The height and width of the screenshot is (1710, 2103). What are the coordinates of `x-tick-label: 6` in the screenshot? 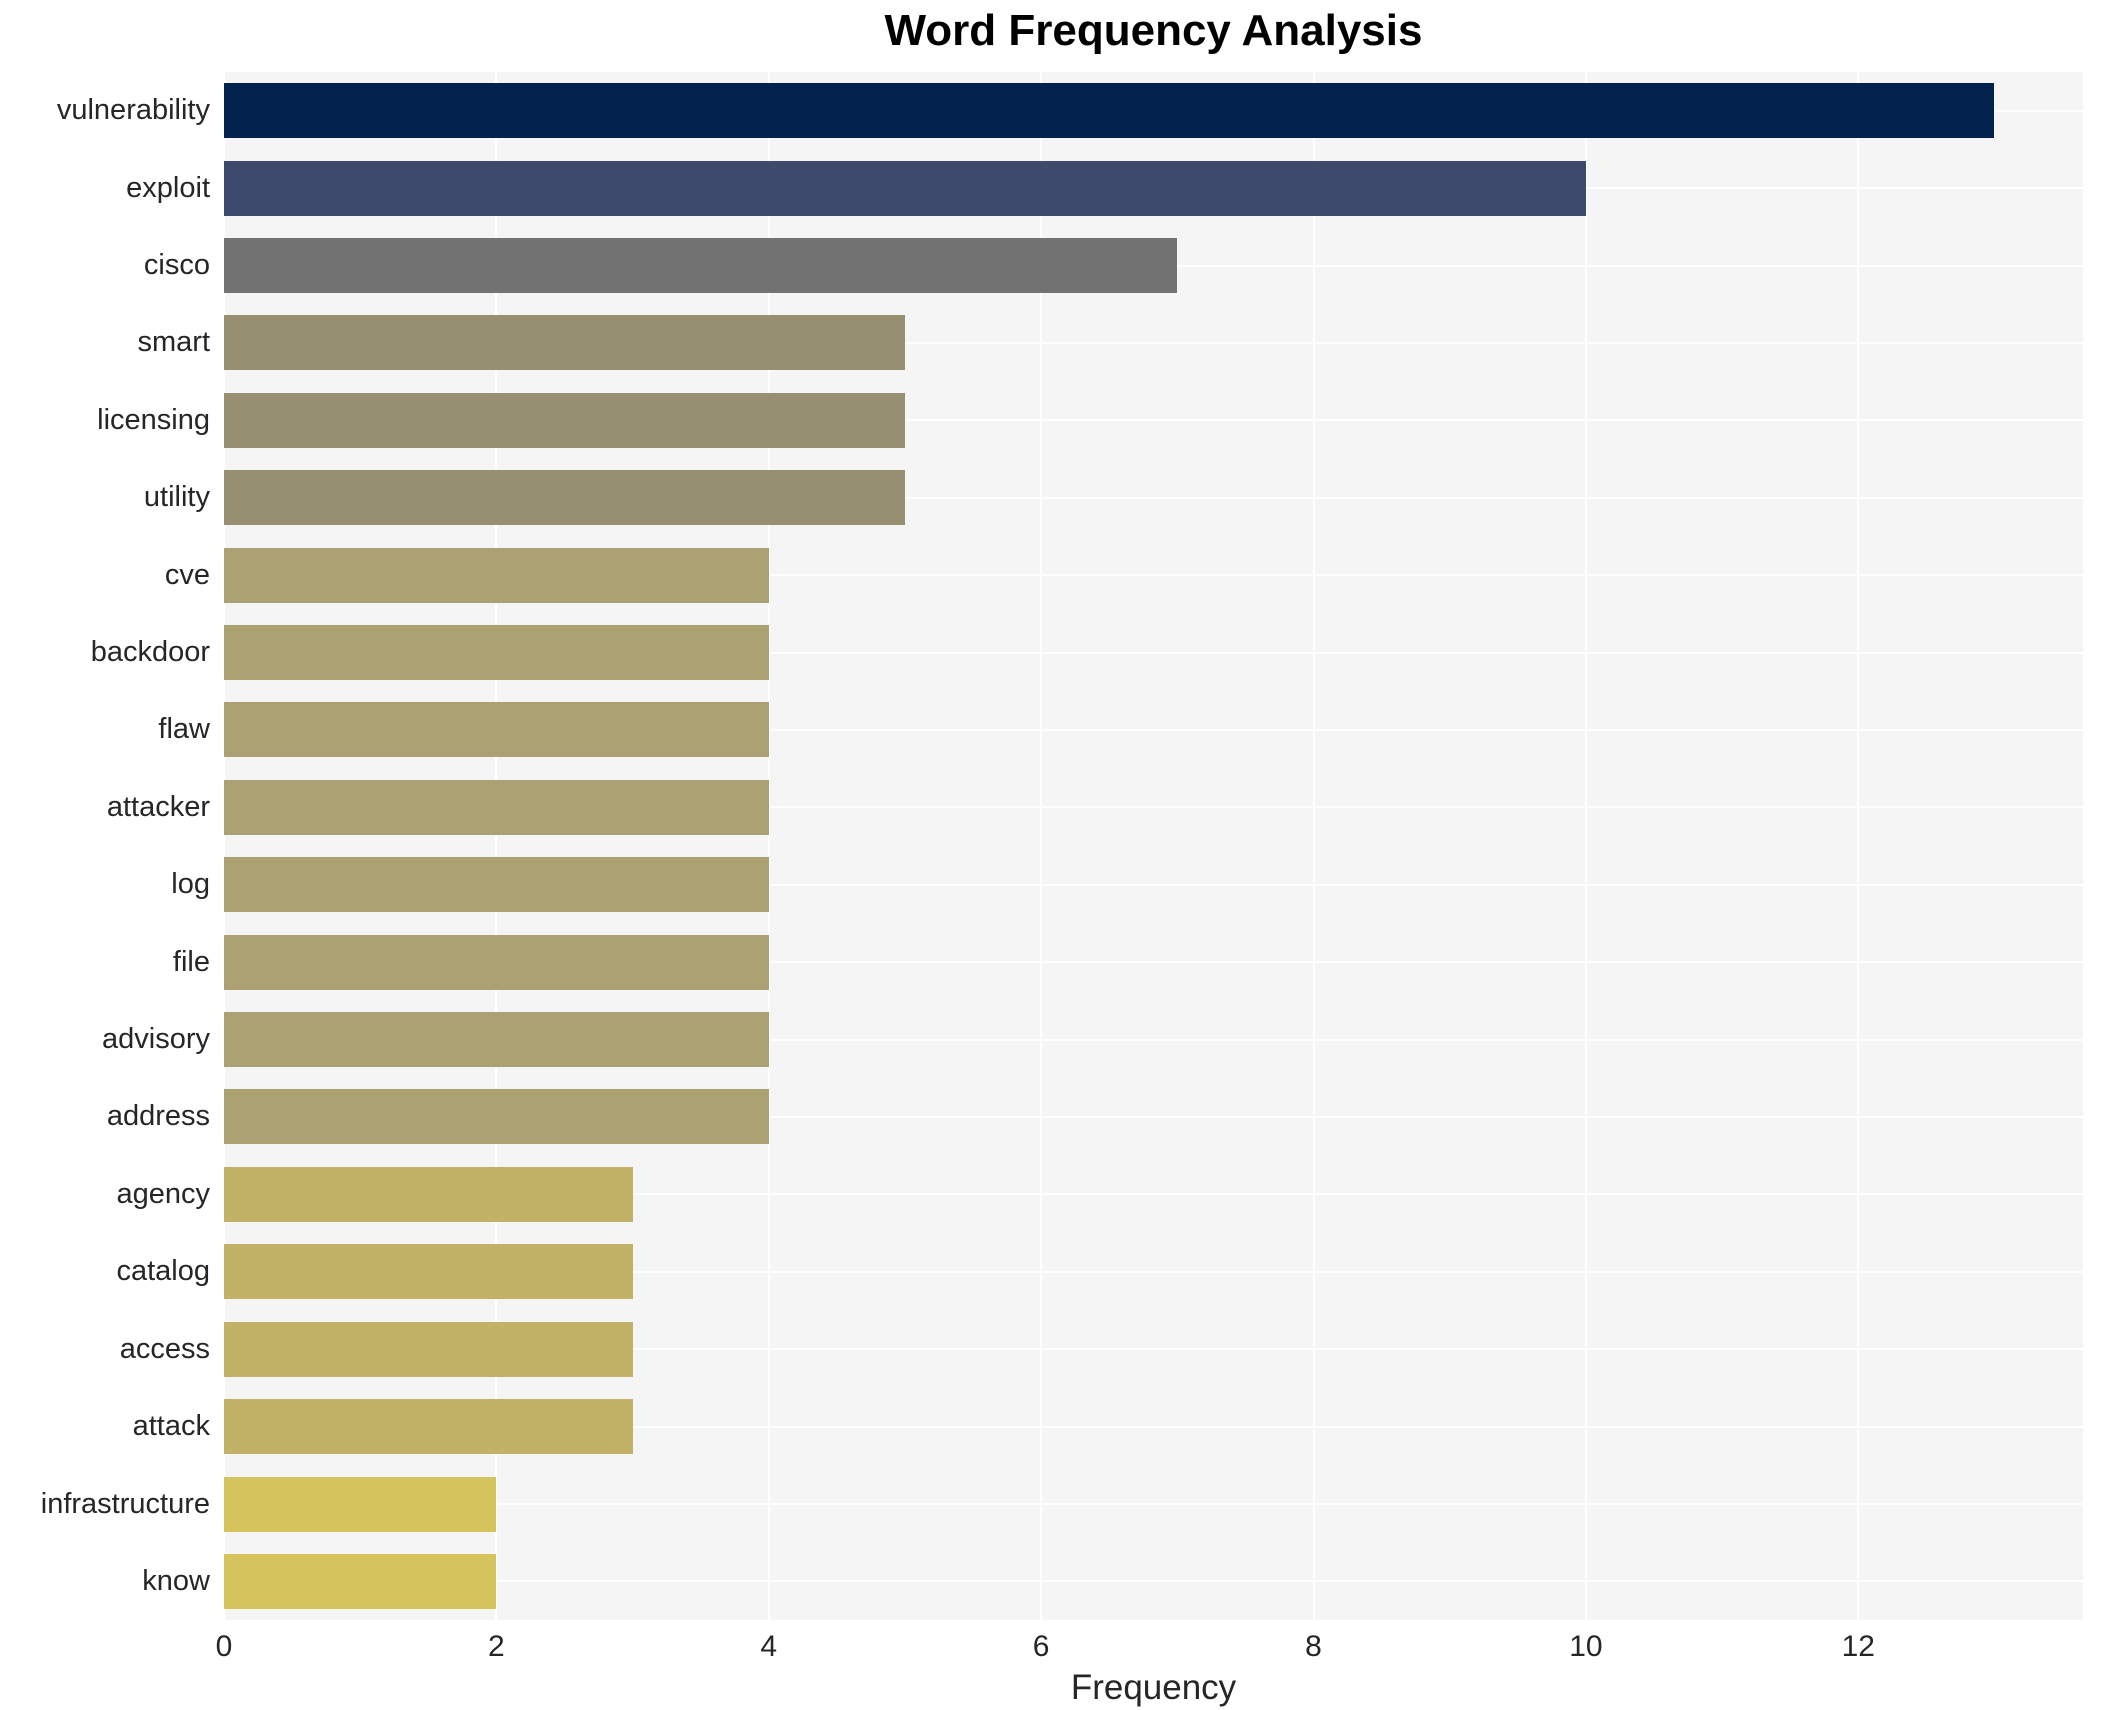 It's located at (1041, 1646).